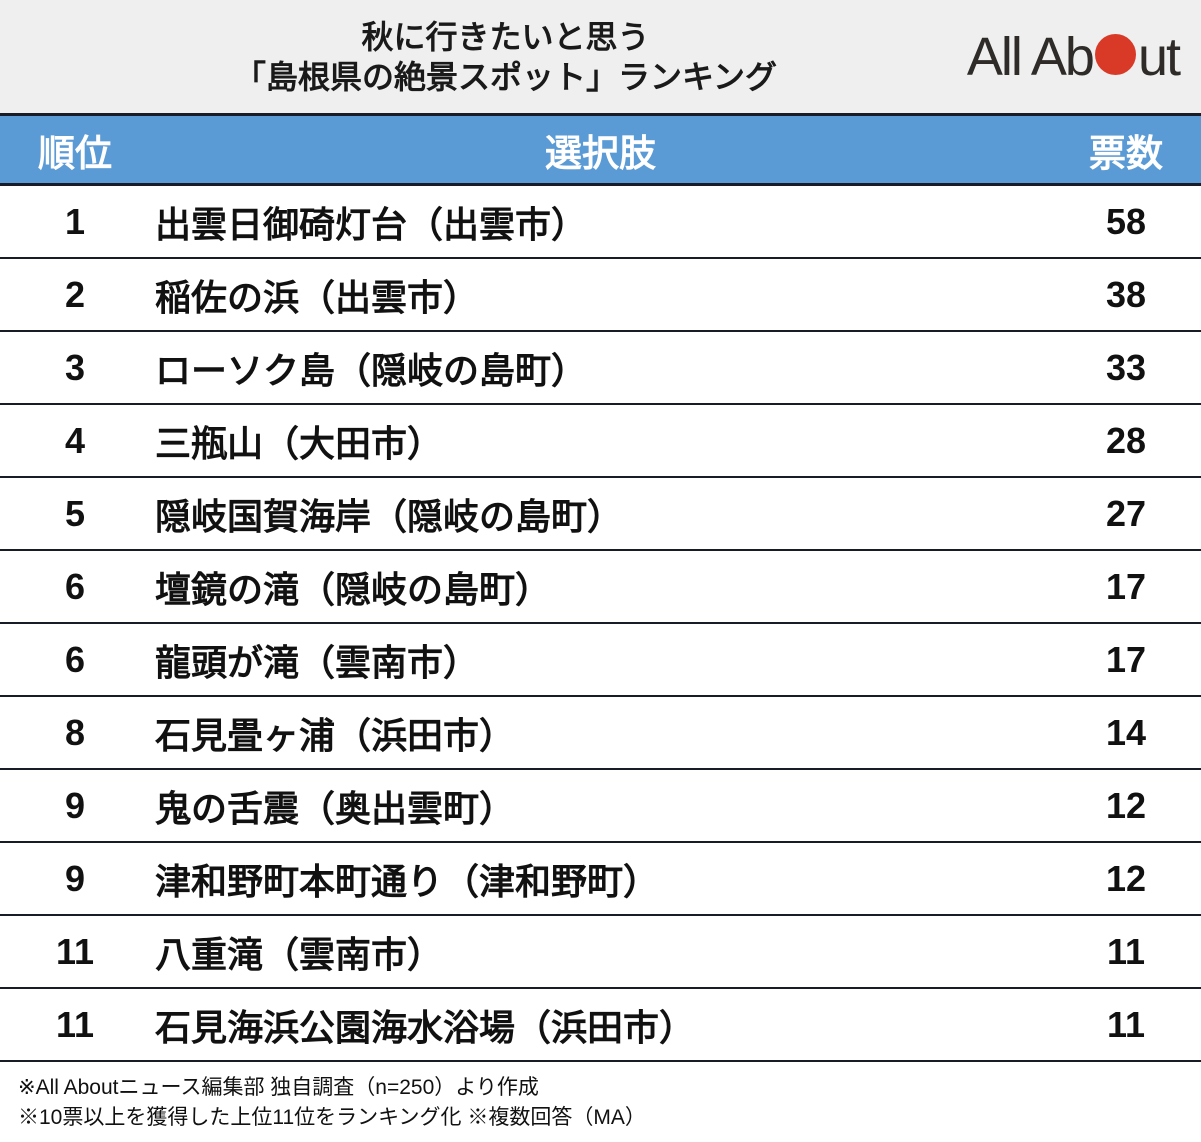 The height and width of the screenshot is (1142, 1201). I want to click on votes-cell: 33, so click(1126, 367).